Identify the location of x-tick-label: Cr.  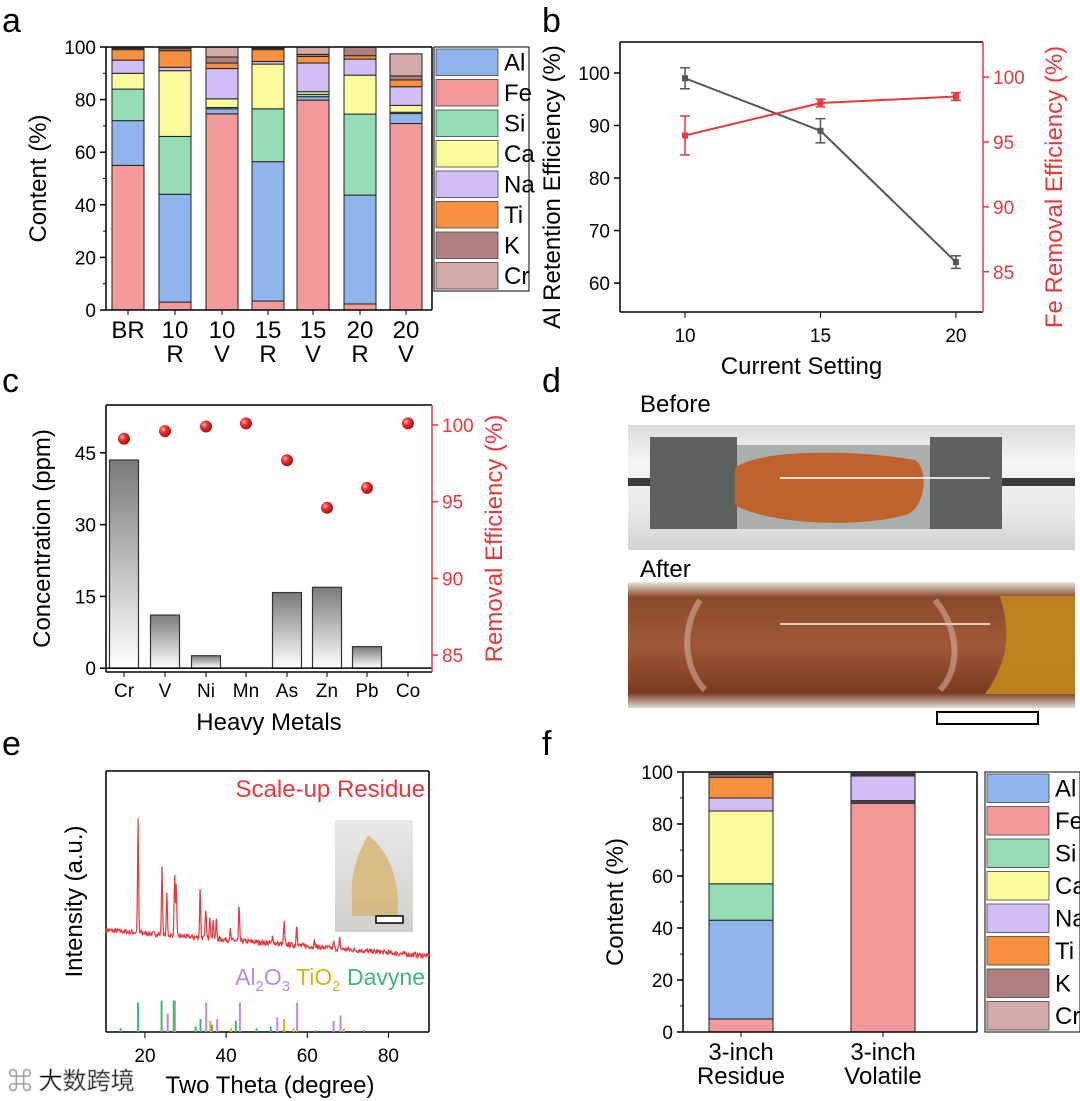
(124, 691).